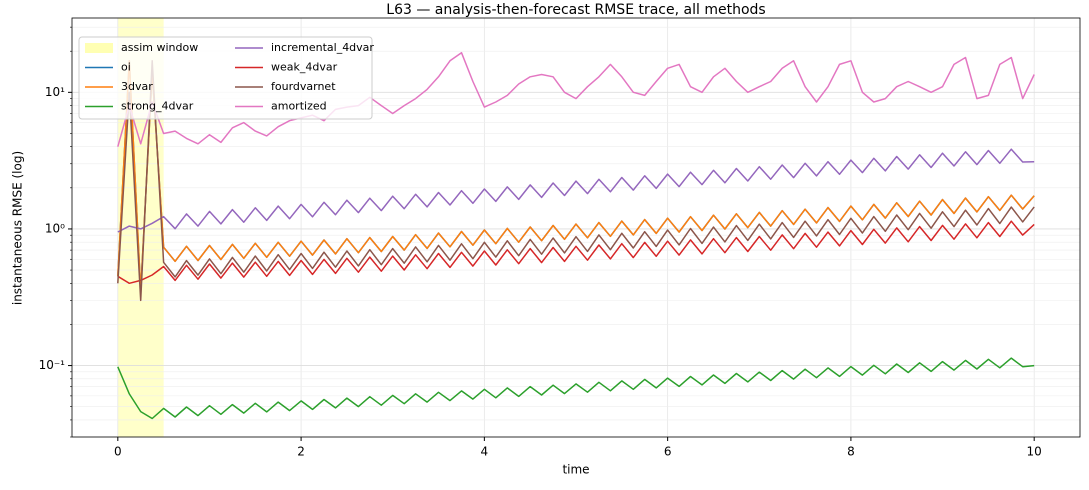 This screenshot has height=490, width=1089. Describe the element at coordinates (137, 86) in the screenshot. I see `legend-label: 3dvar` at that location.